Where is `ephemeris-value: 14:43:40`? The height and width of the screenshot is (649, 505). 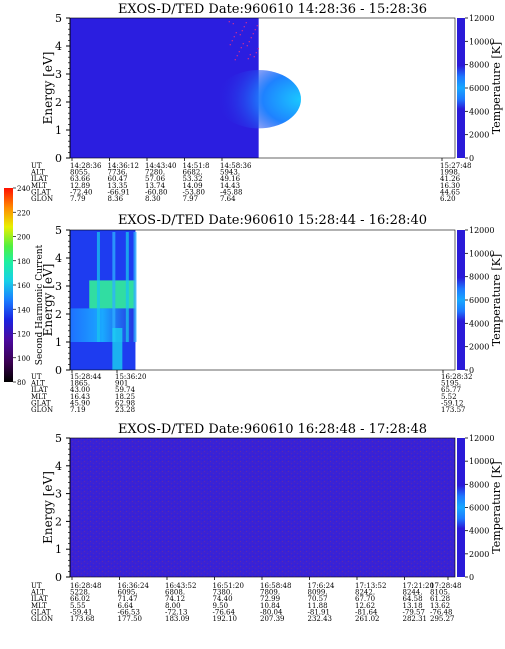
ephemeris-value: 14:43:40 is located at coordinates (160, 166).